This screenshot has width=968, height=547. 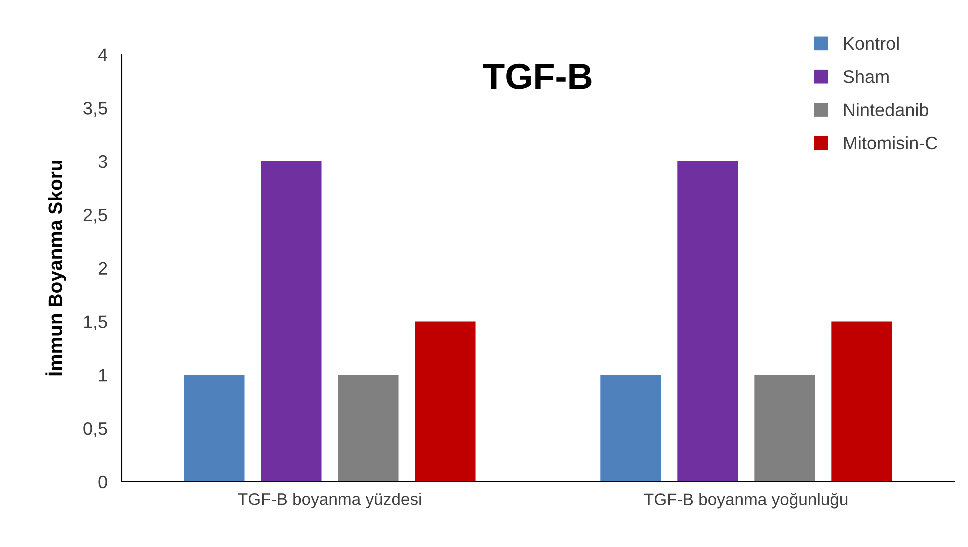 What do you see at coordinates (96, 430) in the screenshot?
I see `y-tick-label: 0,5` at bounding box center [96, 430].